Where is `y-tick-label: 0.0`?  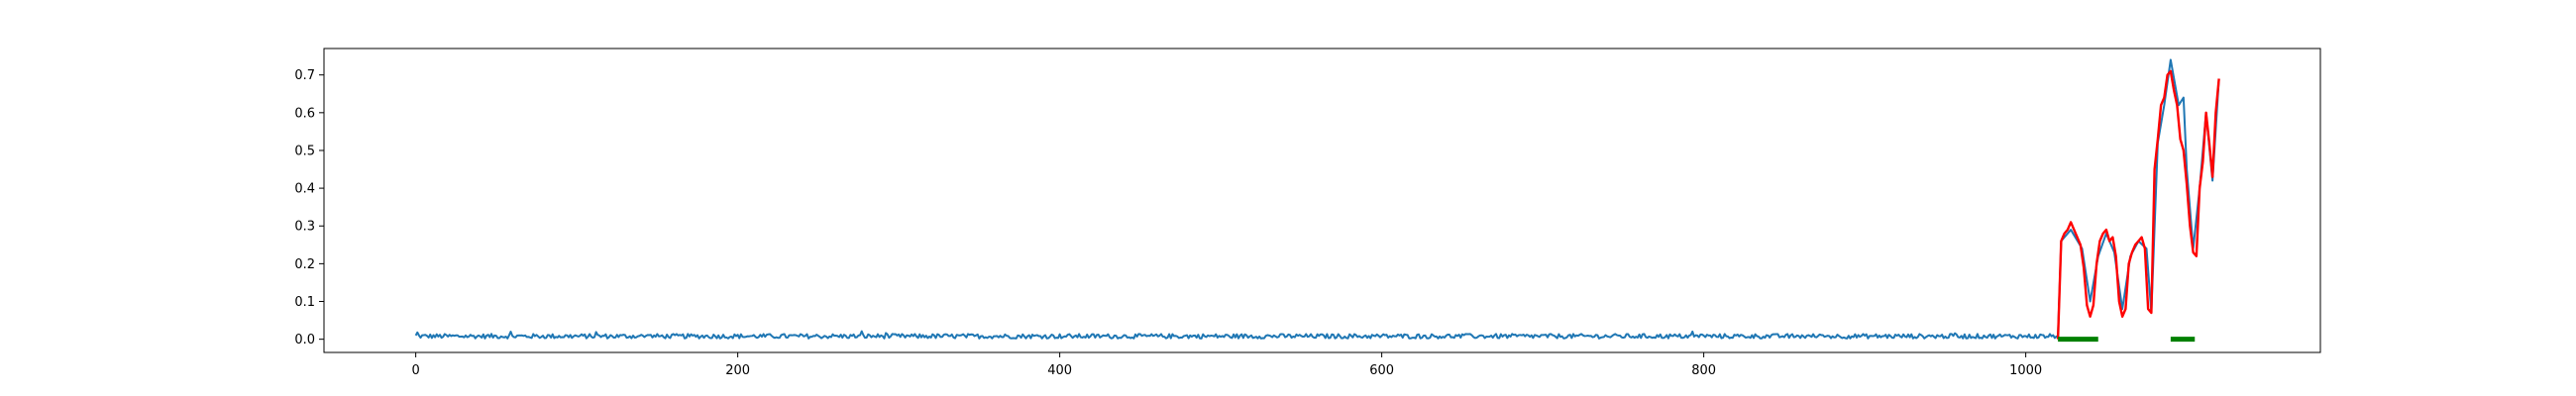
y-tick-label: 0.0 is located at coordinates (304, 340).